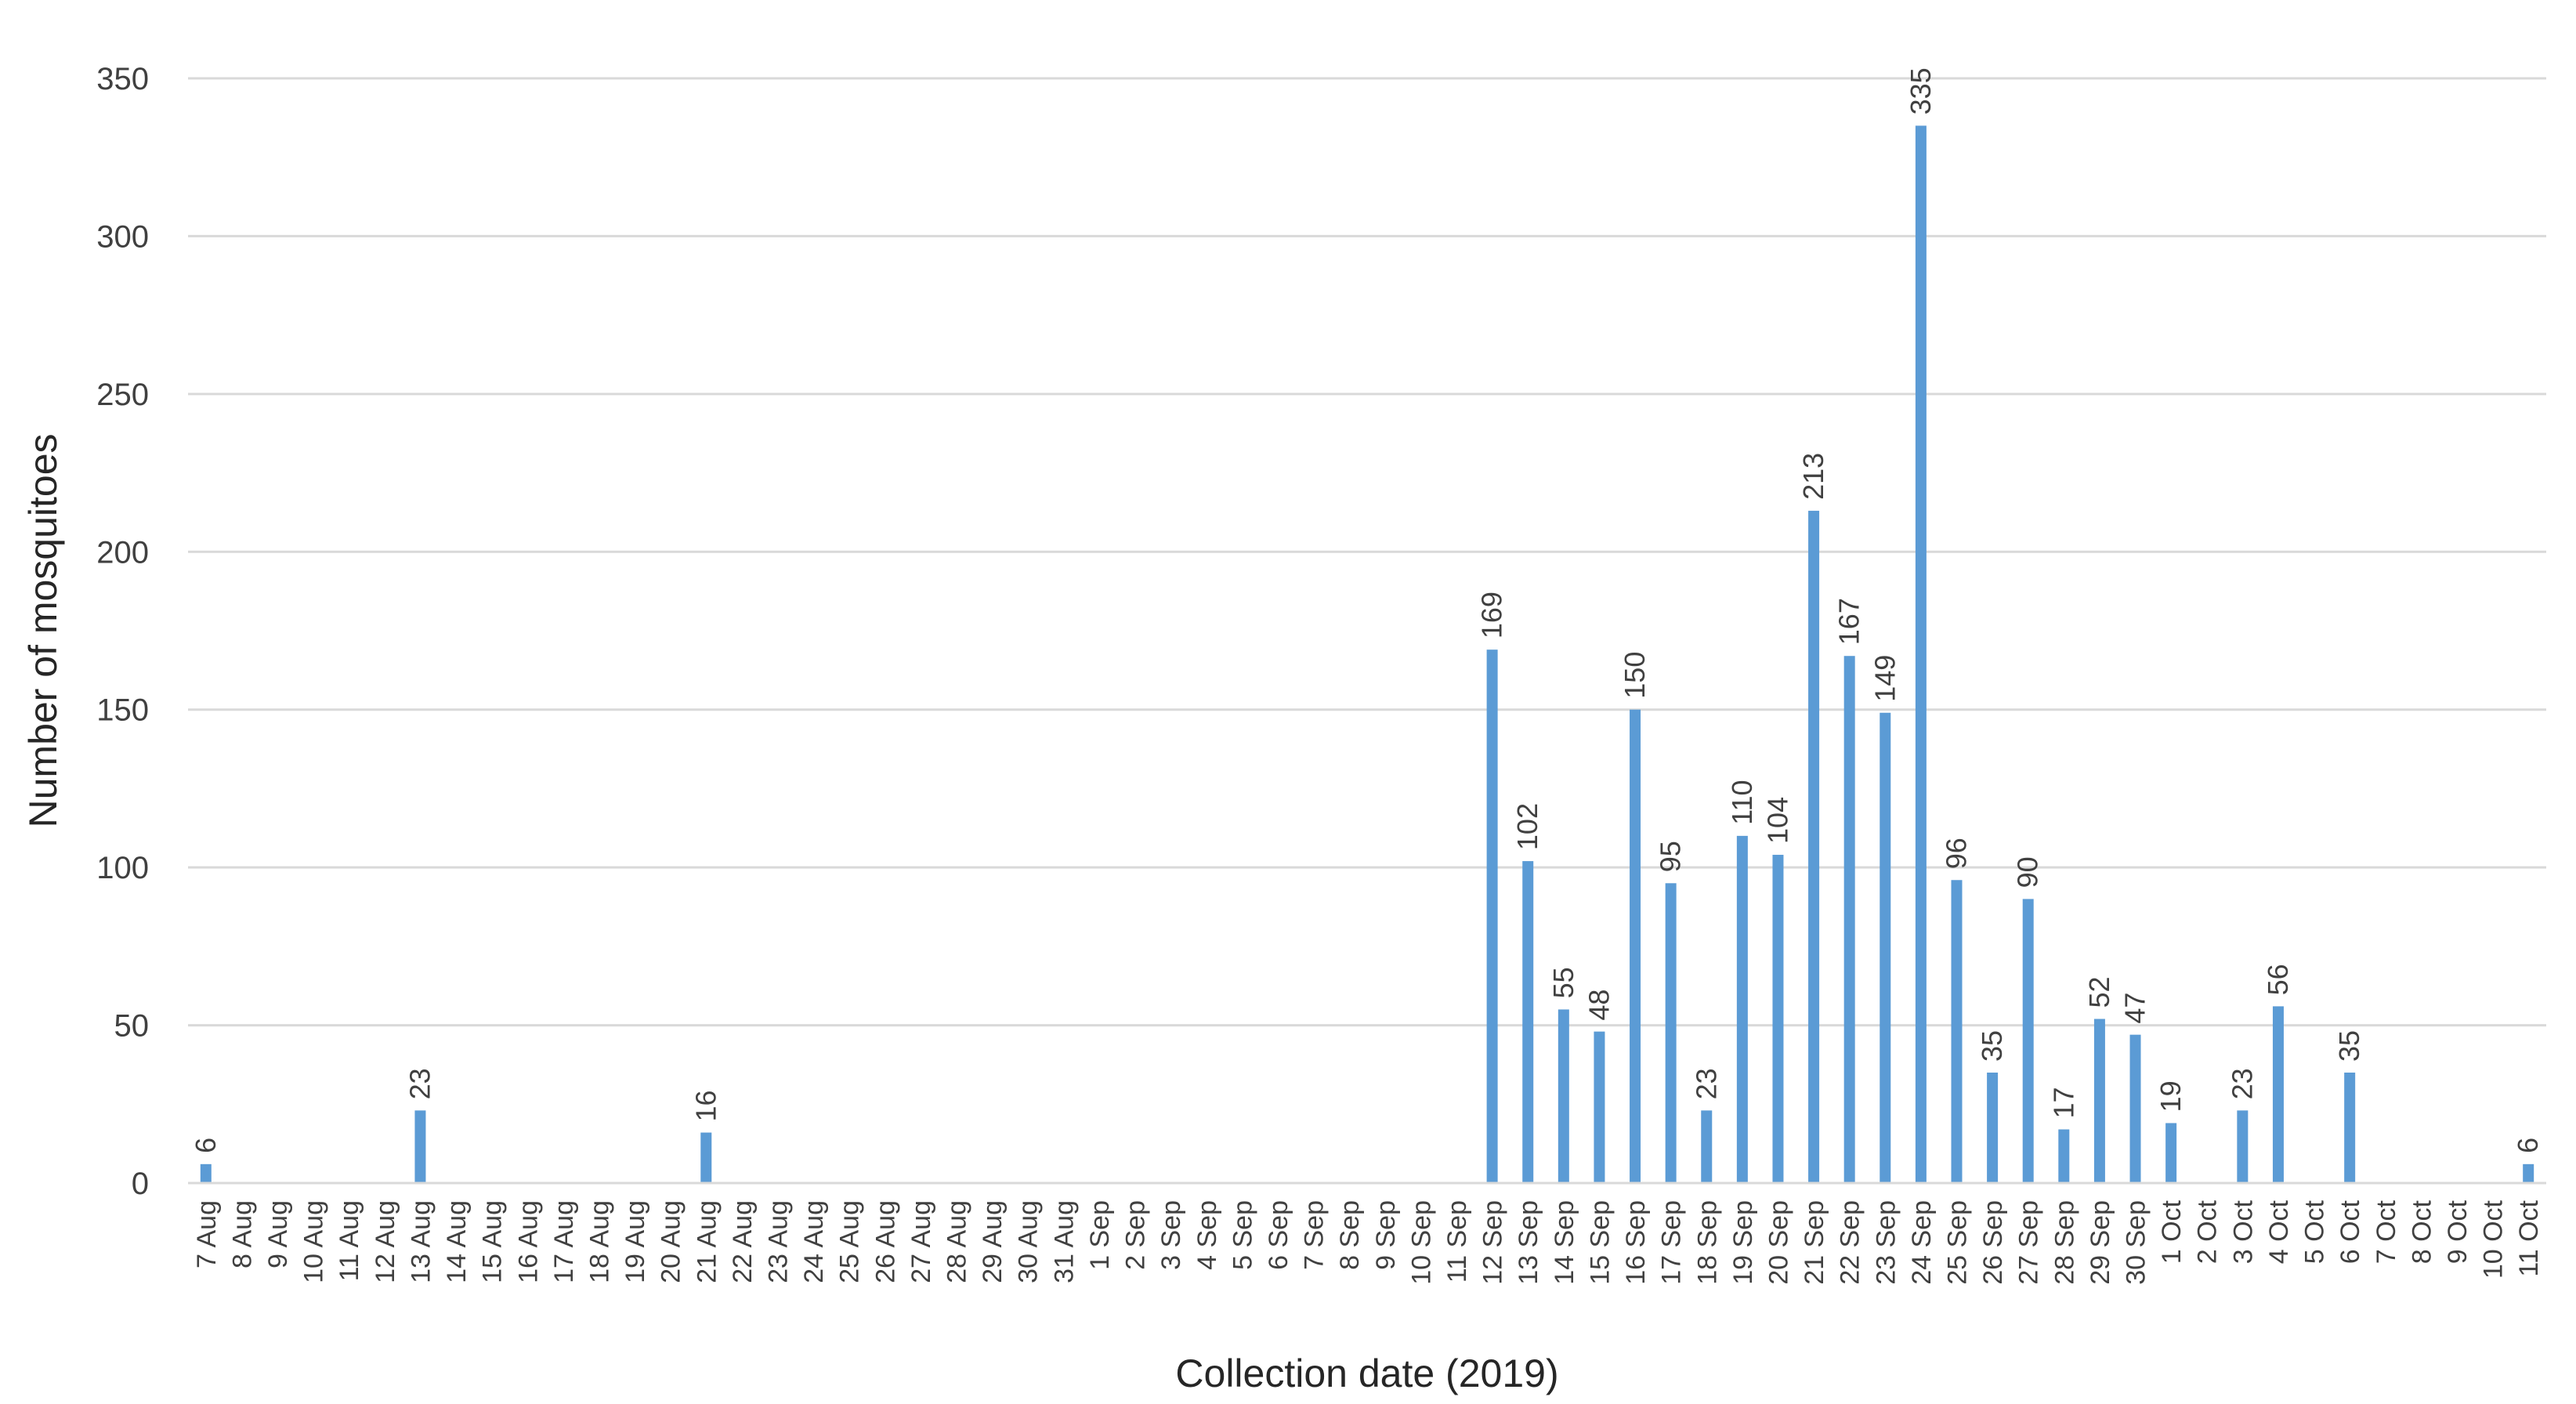 The image size is (2576, 1404). What do you see at coordinates (2279, 1232) in the screenshot?
I see `x-tick-label: 4 Oct` at bounding box center [2279, 1232].